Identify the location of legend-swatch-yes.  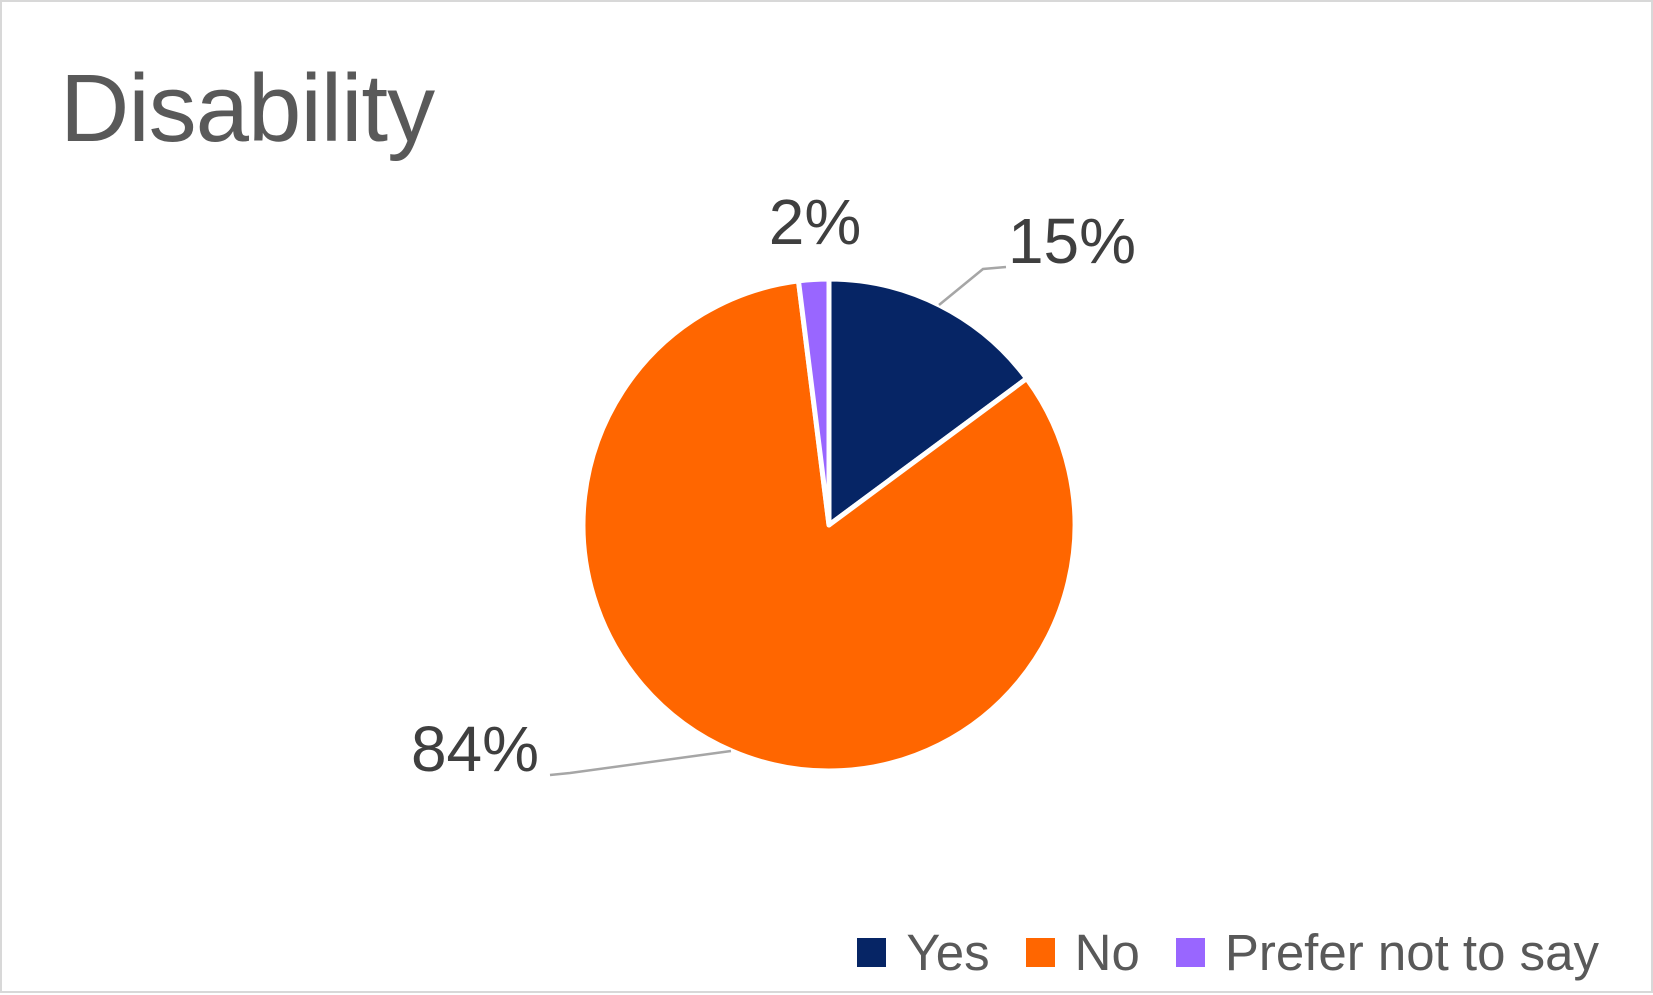
(872, 952).